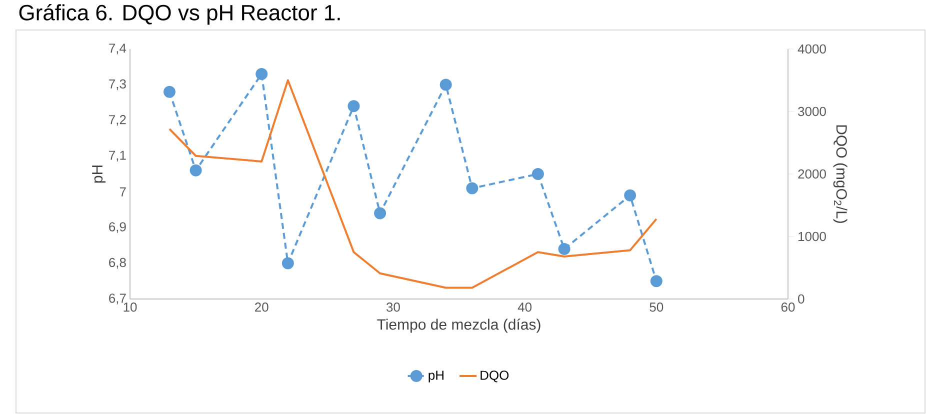 The width and height of the screenshot is (926, 414). What do you see at coordinates (117, 227) in the screenshot?
I see `y-tick-label: 6,9` at bounding box center [117, 227].